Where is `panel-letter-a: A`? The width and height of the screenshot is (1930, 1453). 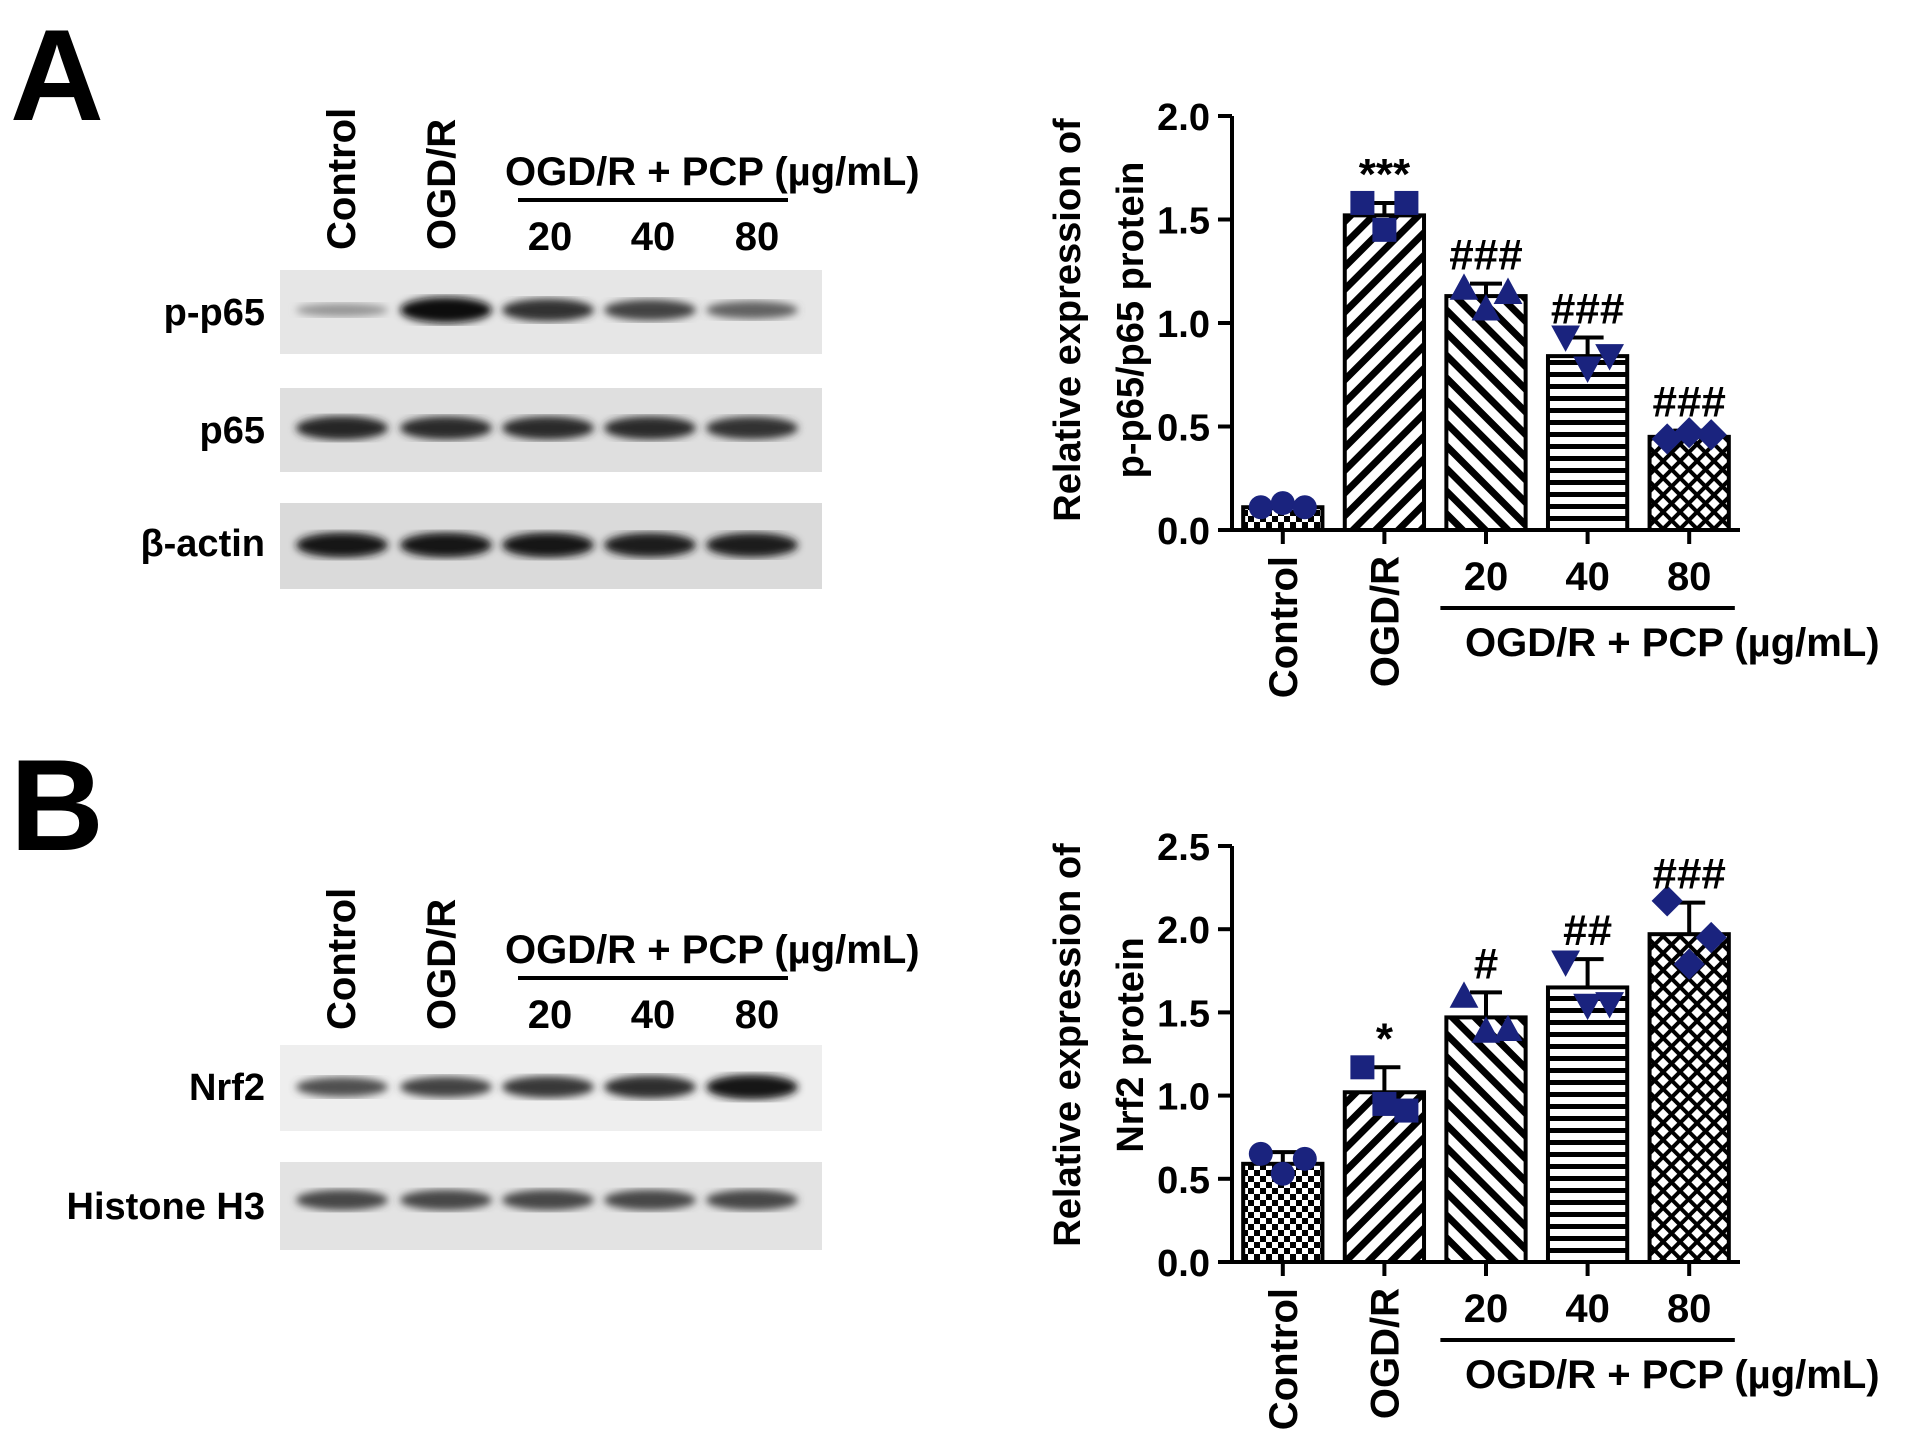 panel-letter-a: A is located at coordinates (57, 75).